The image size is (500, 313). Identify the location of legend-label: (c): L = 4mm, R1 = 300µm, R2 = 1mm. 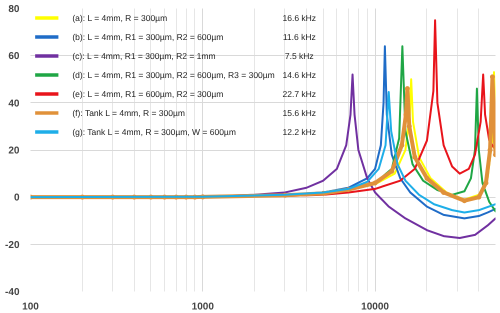
(144, 56).